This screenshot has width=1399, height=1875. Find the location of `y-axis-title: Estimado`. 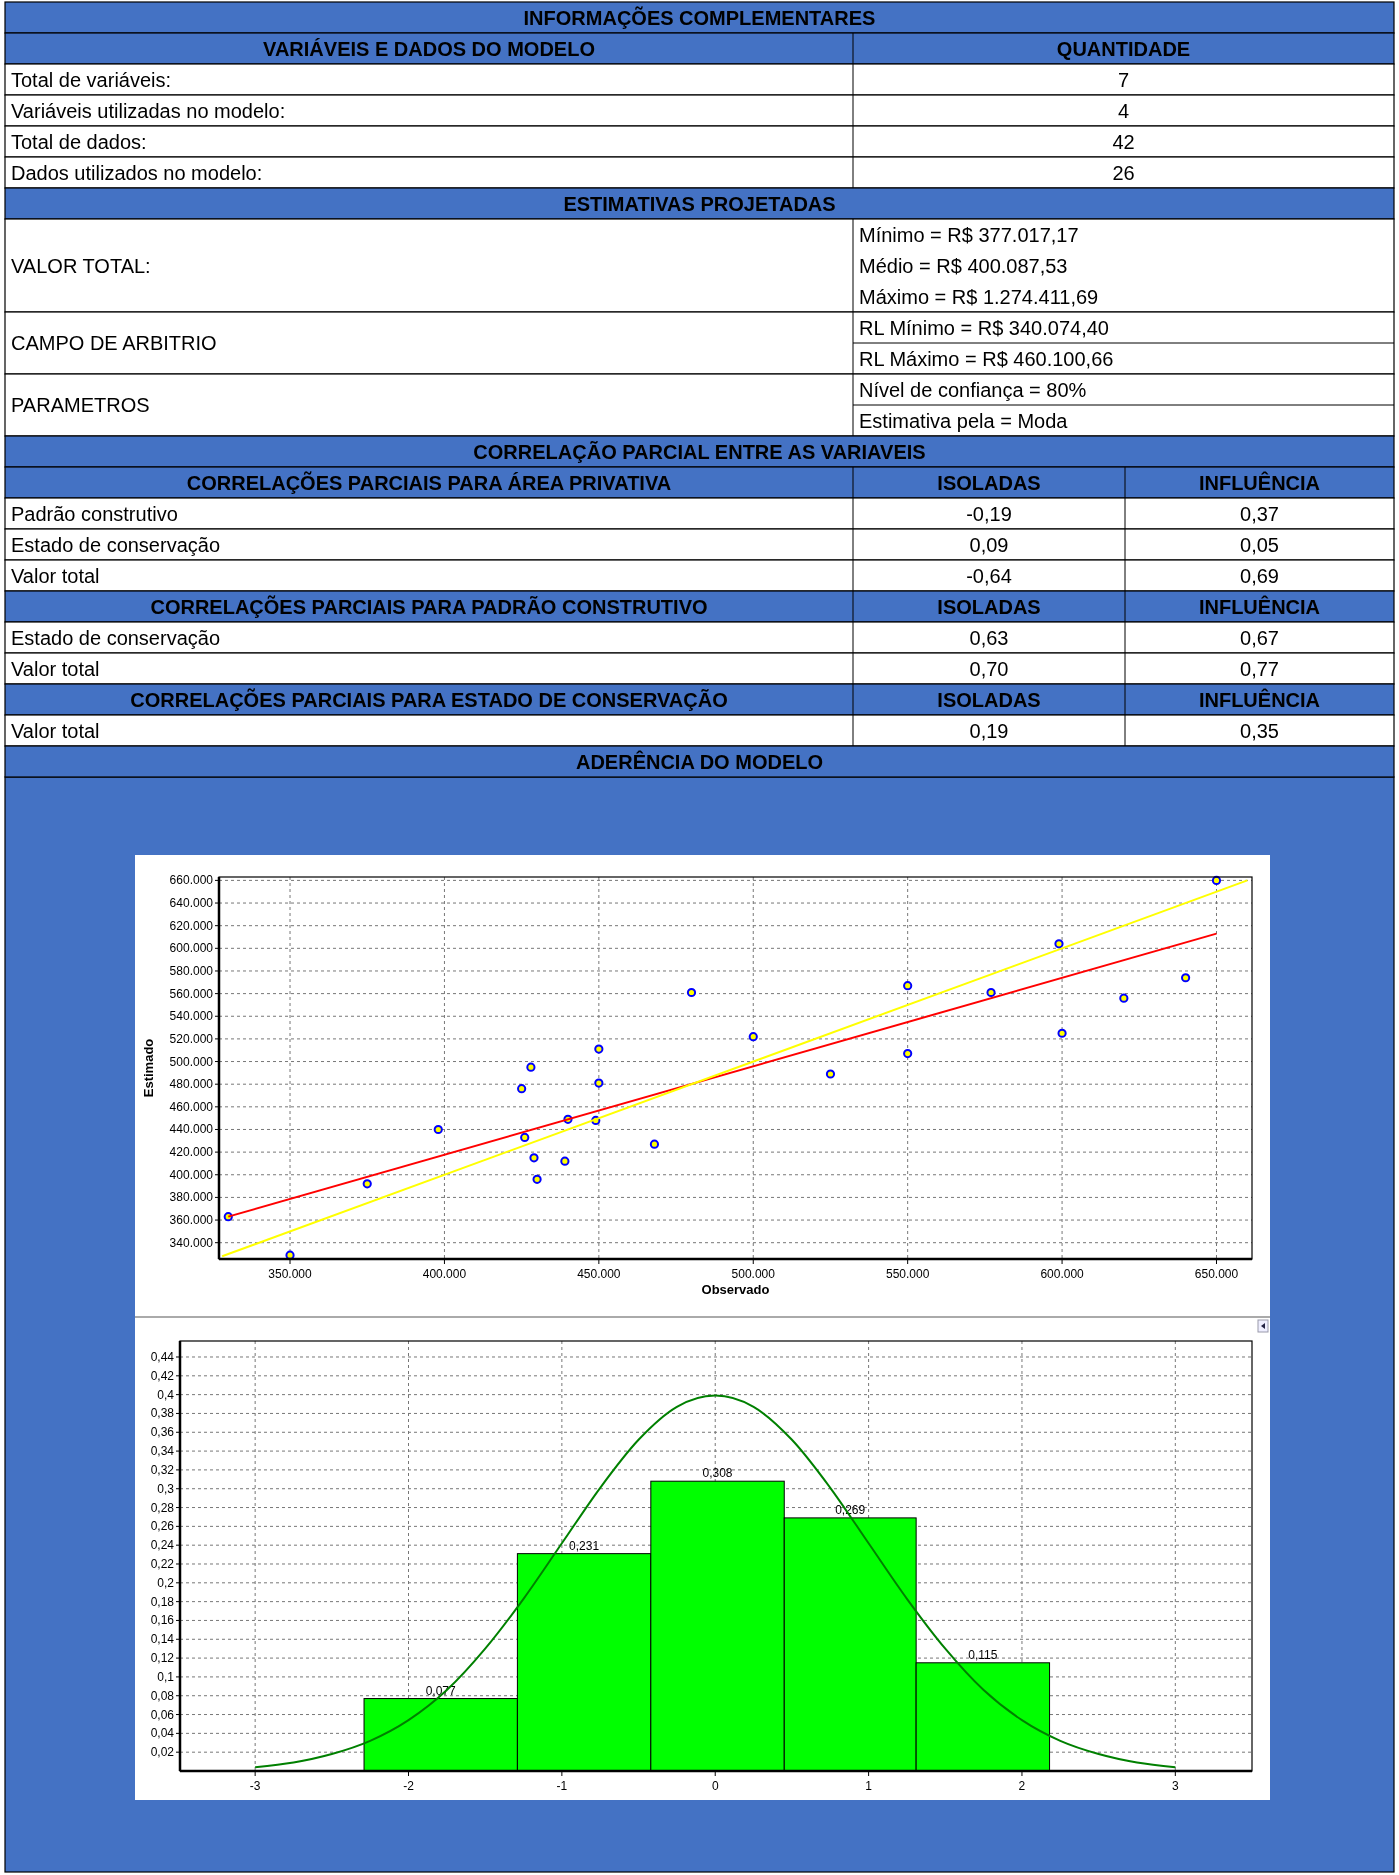

y-axis-title: Estimado is located at coordinates (148, 1068).